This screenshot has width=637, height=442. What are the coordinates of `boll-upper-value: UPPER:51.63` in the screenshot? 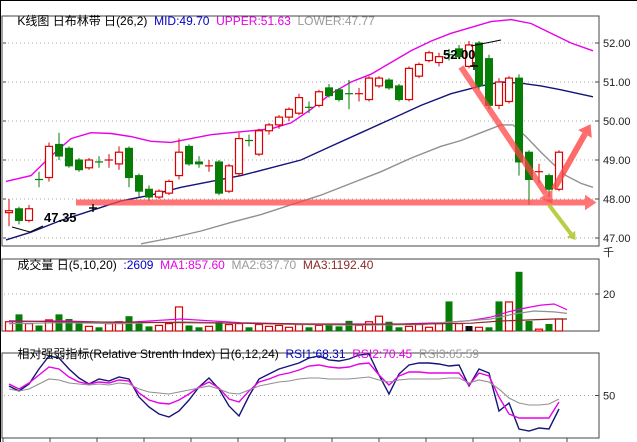 It's located at (257, 21).